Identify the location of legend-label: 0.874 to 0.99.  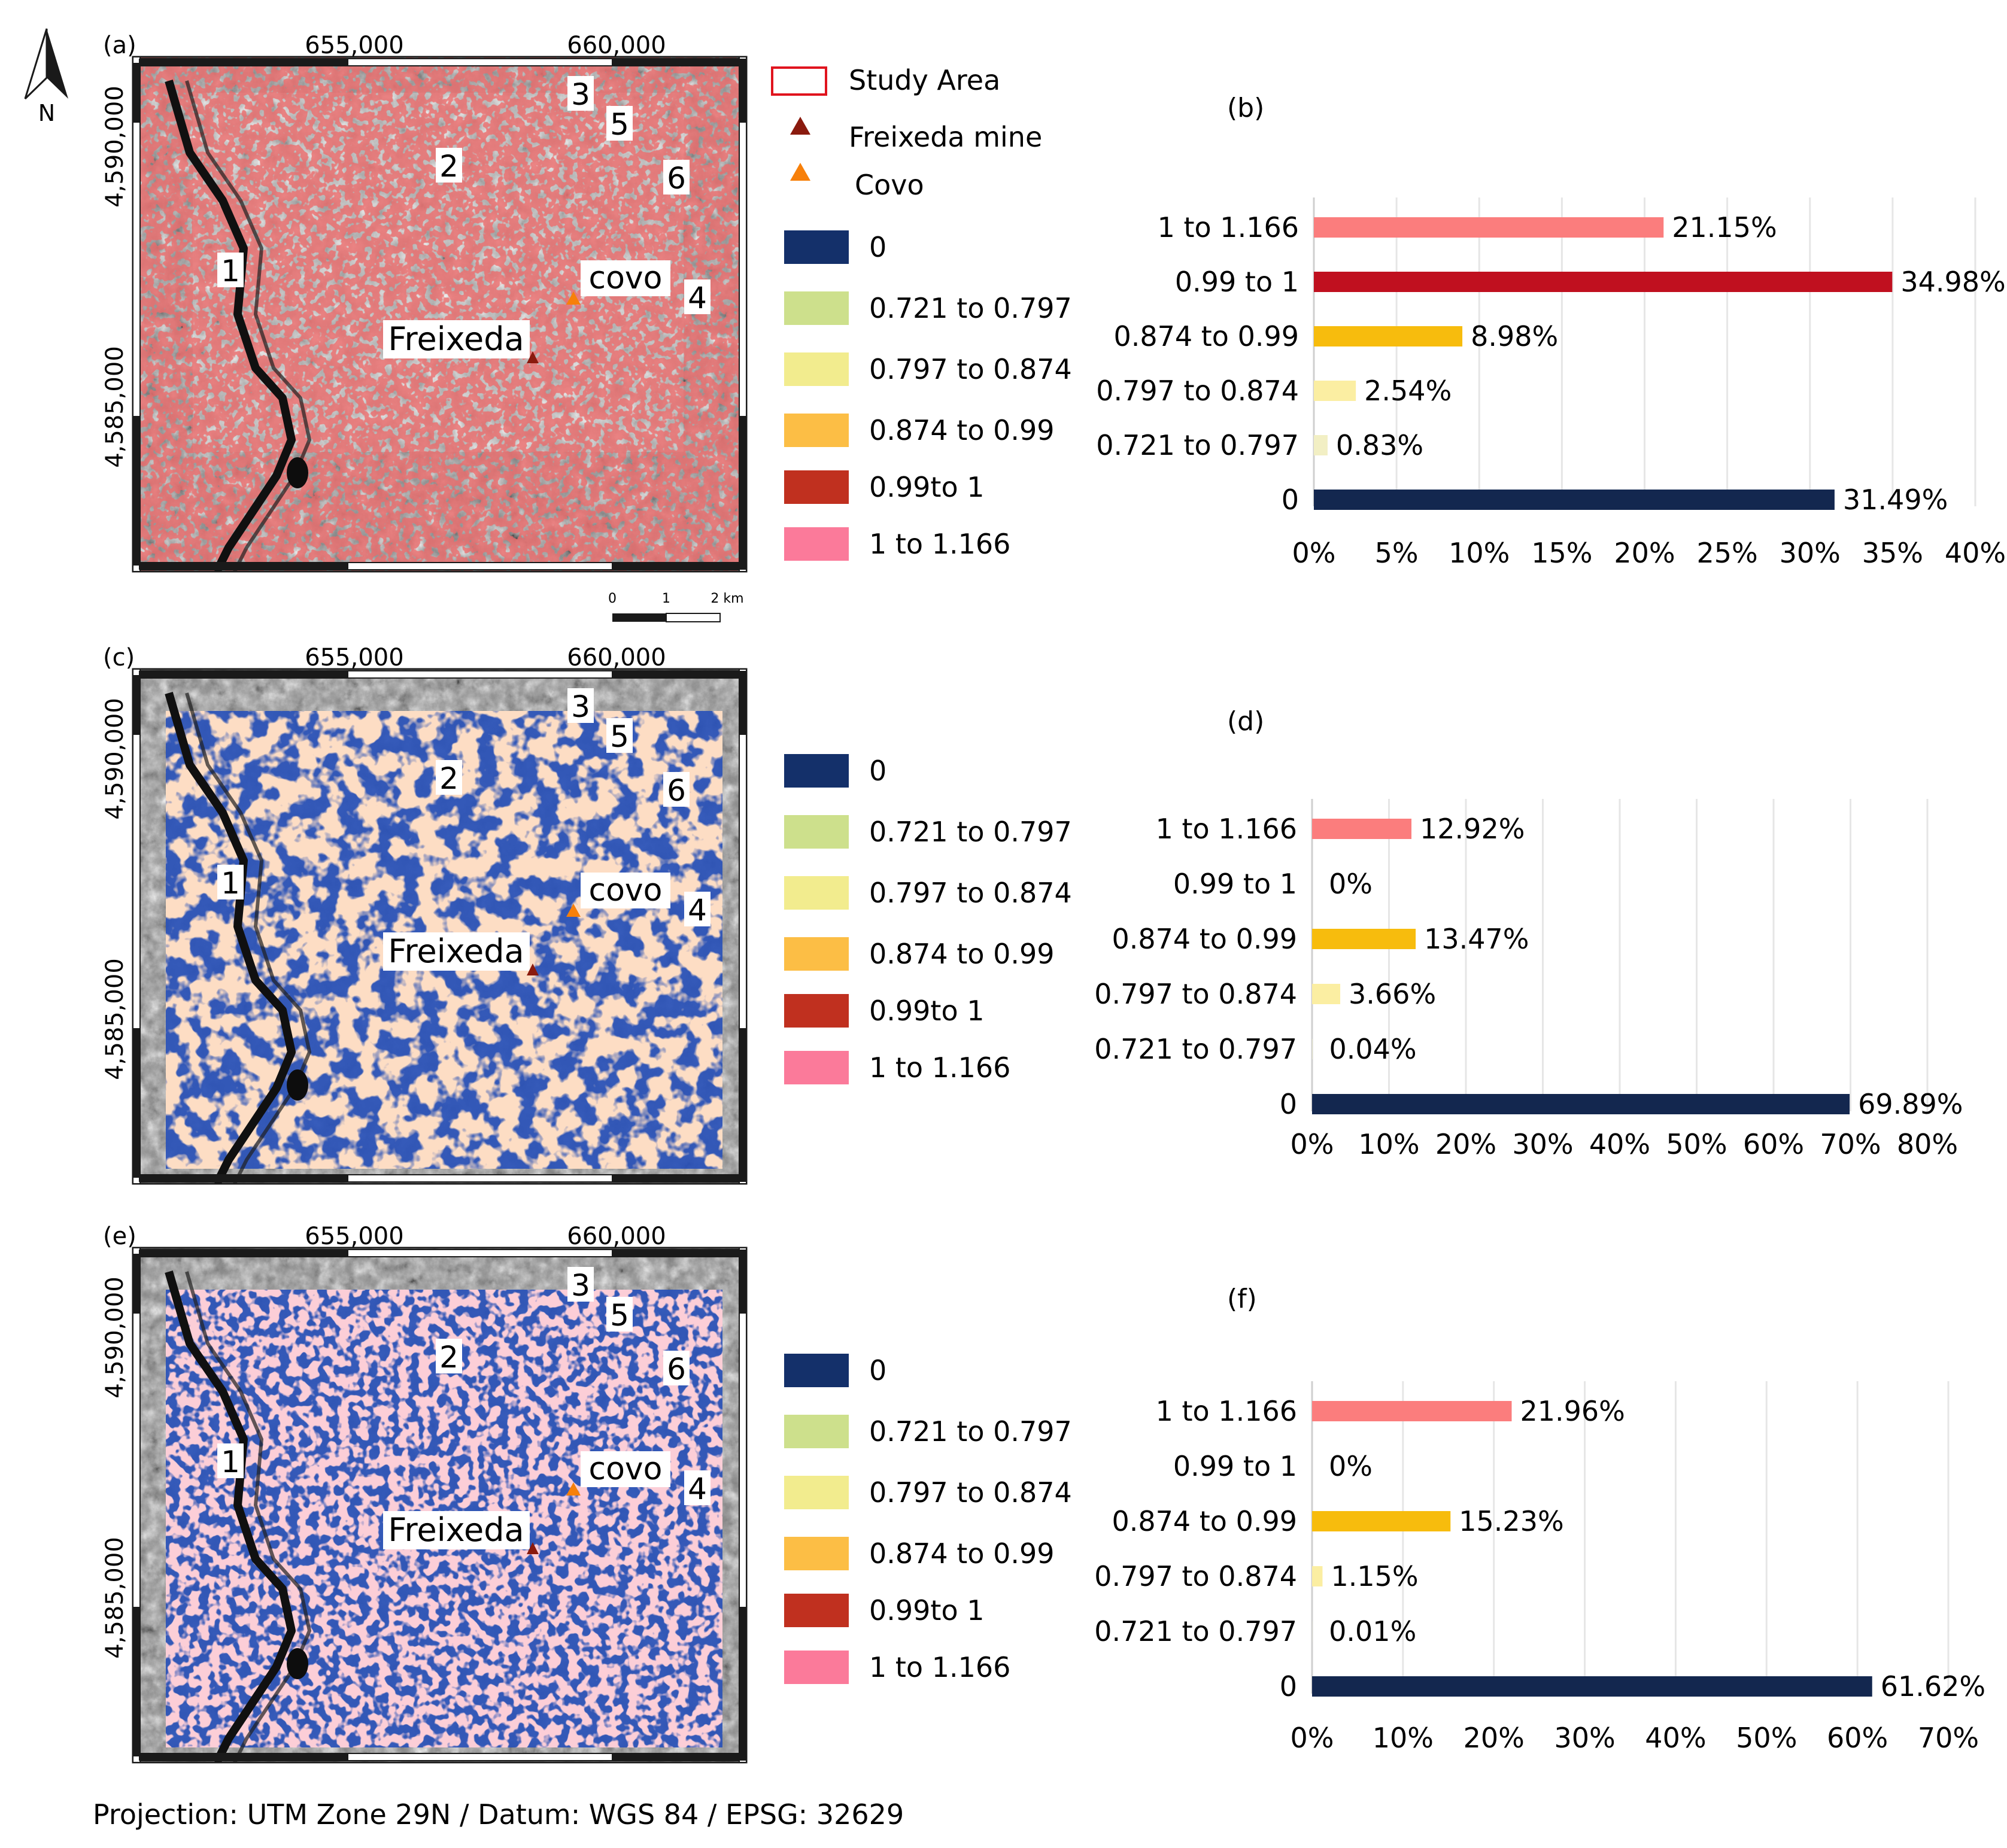
(962, 430).